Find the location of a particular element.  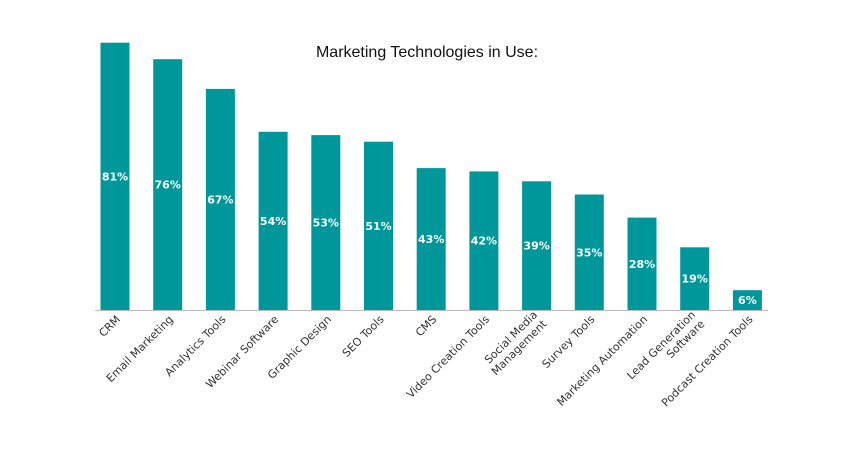

x-tick-label-line: Survey Tools is located at coordinates (569, 342).